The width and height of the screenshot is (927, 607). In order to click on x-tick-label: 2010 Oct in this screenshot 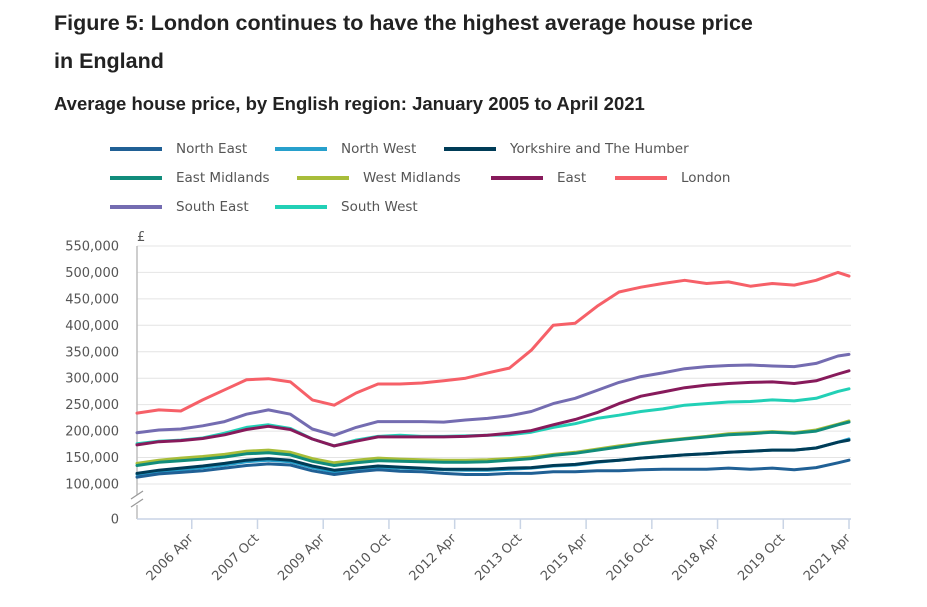, I will do `click(367, 557)`.